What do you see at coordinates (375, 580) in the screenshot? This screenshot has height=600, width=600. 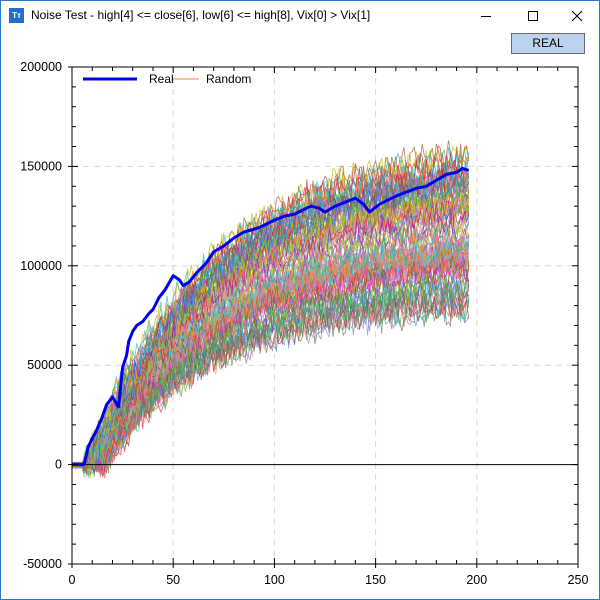 I see `x-tick-label: 150` at bounding box center [375, 580].